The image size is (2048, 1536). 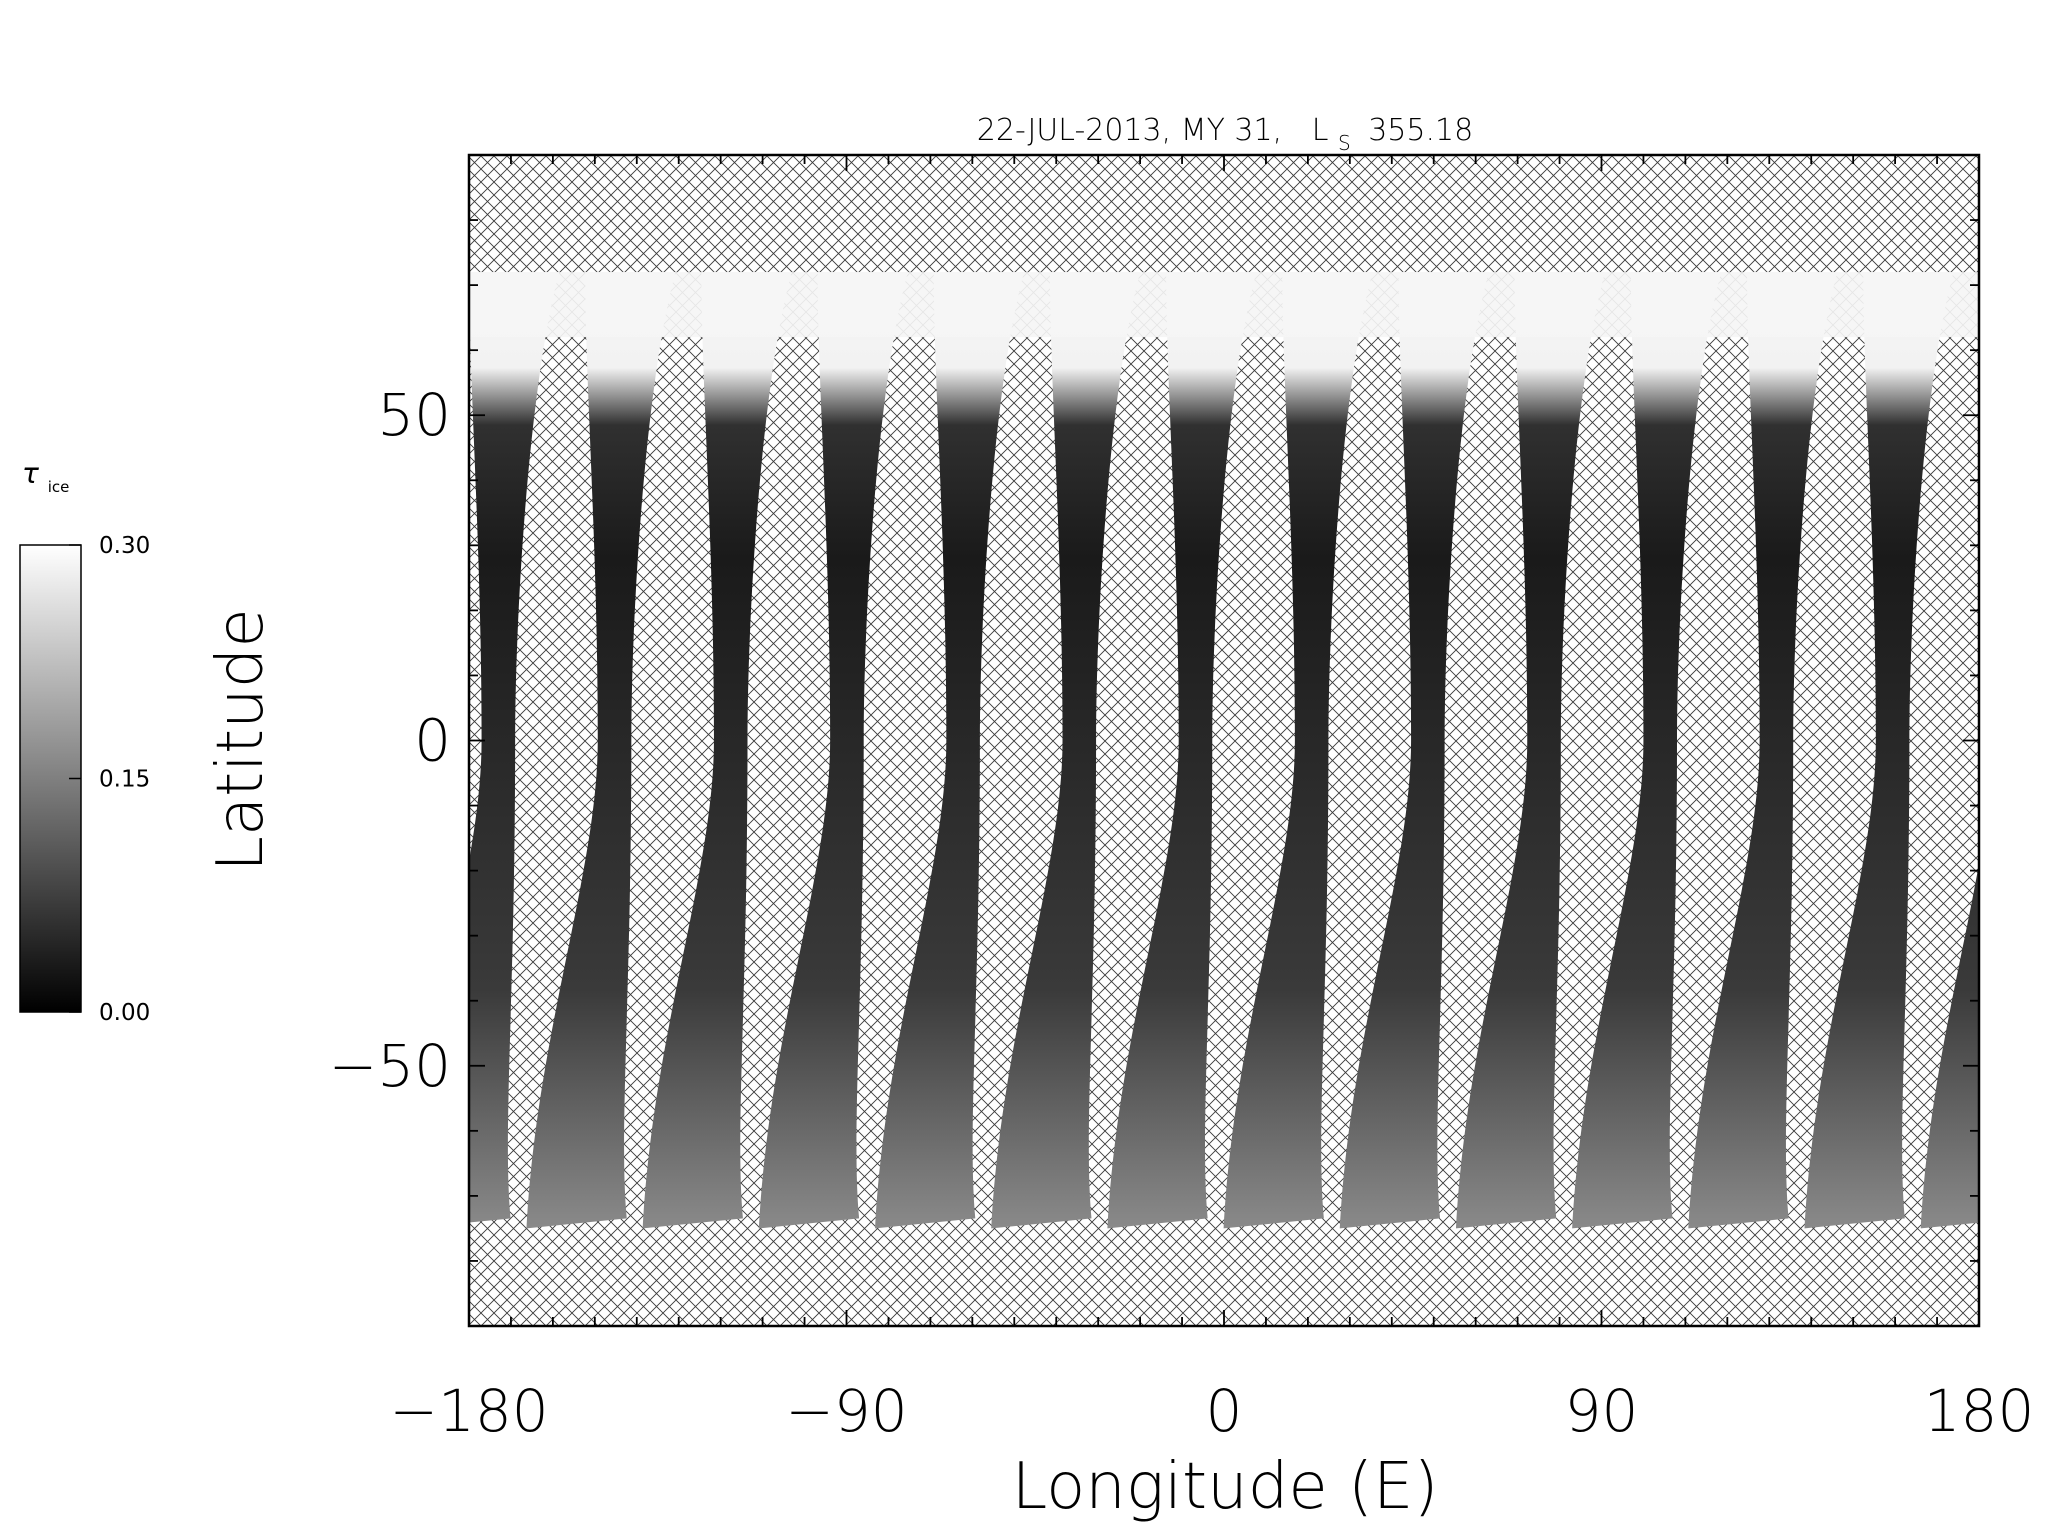 I want to click on x-axis-label: Longitude (E), so click(x=1225, y=1487).